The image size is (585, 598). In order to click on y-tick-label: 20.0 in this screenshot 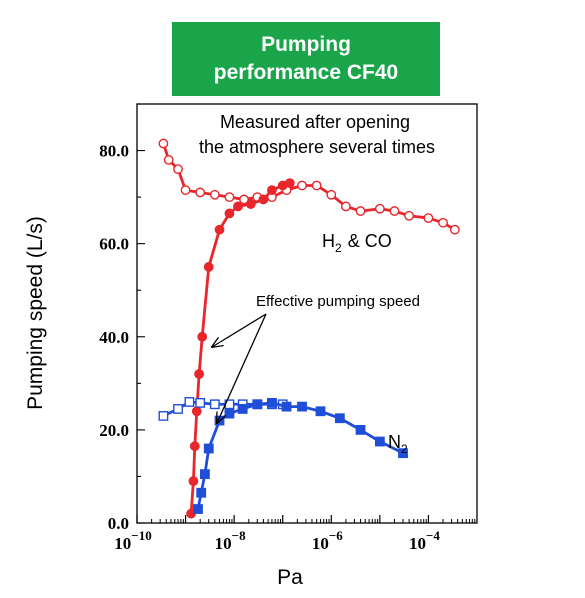, I will do `click(114, 430)`.